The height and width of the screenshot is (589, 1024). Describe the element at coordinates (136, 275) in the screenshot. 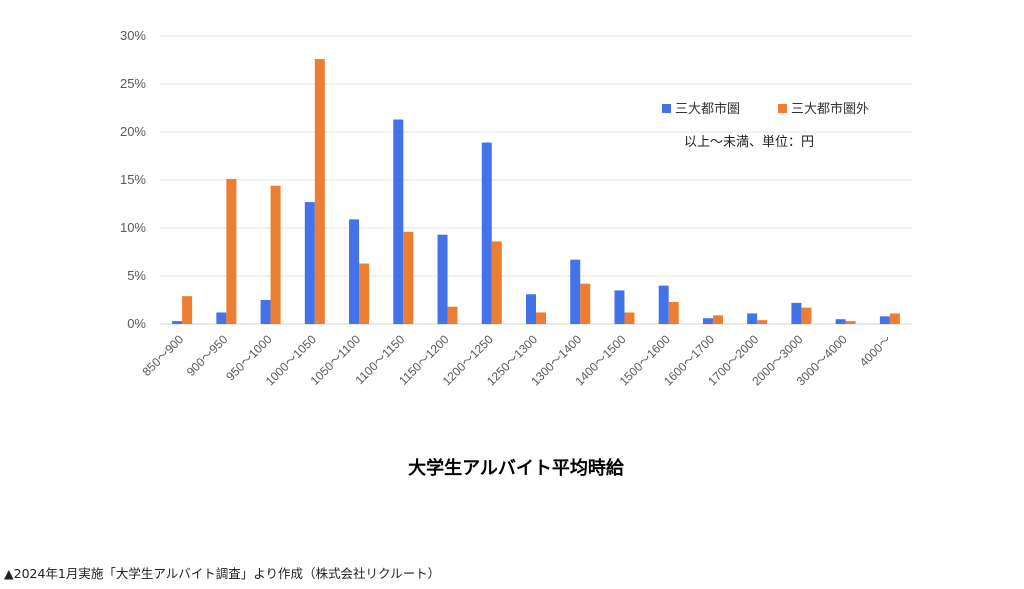

I see `y-tick-label: 5%` at that location.